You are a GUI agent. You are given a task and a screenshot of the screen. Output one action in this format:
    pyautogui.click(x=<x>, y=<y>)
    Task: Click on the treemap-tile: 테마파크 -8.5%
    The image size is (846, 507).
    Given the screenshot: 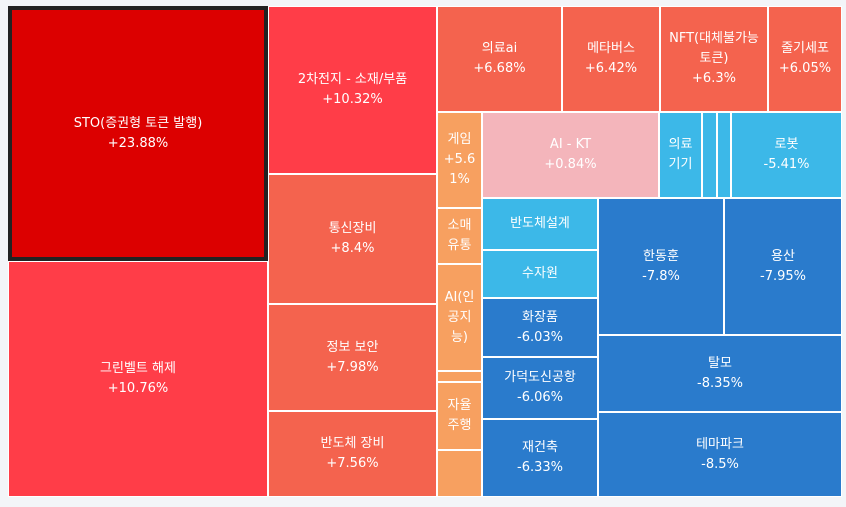 What is the action you would take?
    pyautogui.click(x=720, y=454)
    